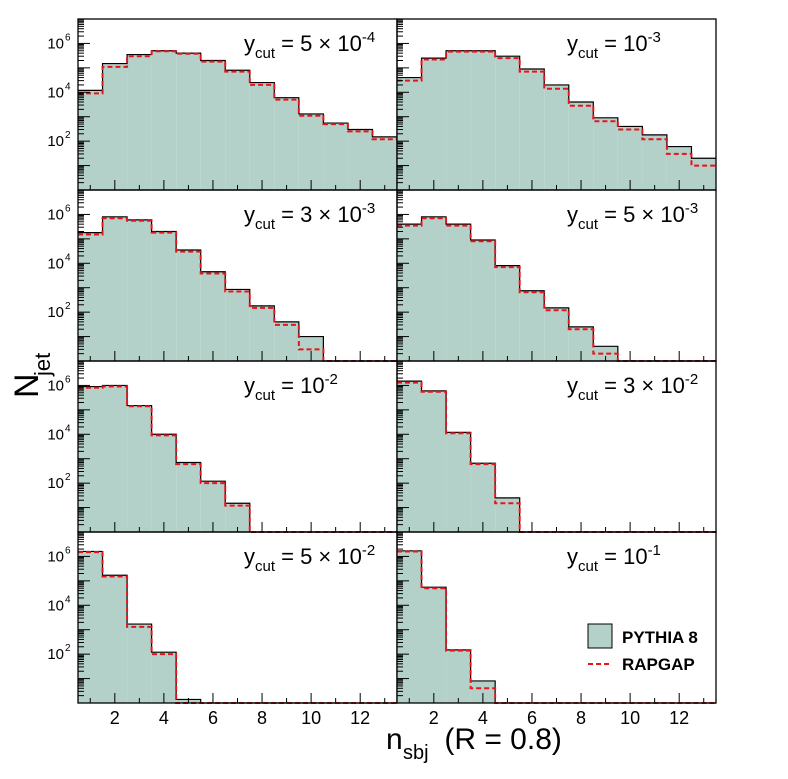  Describe the element at coordinates (309, 216) in the screenshot. I see `panel-label: ycut = 3 × 10-3` at that location.